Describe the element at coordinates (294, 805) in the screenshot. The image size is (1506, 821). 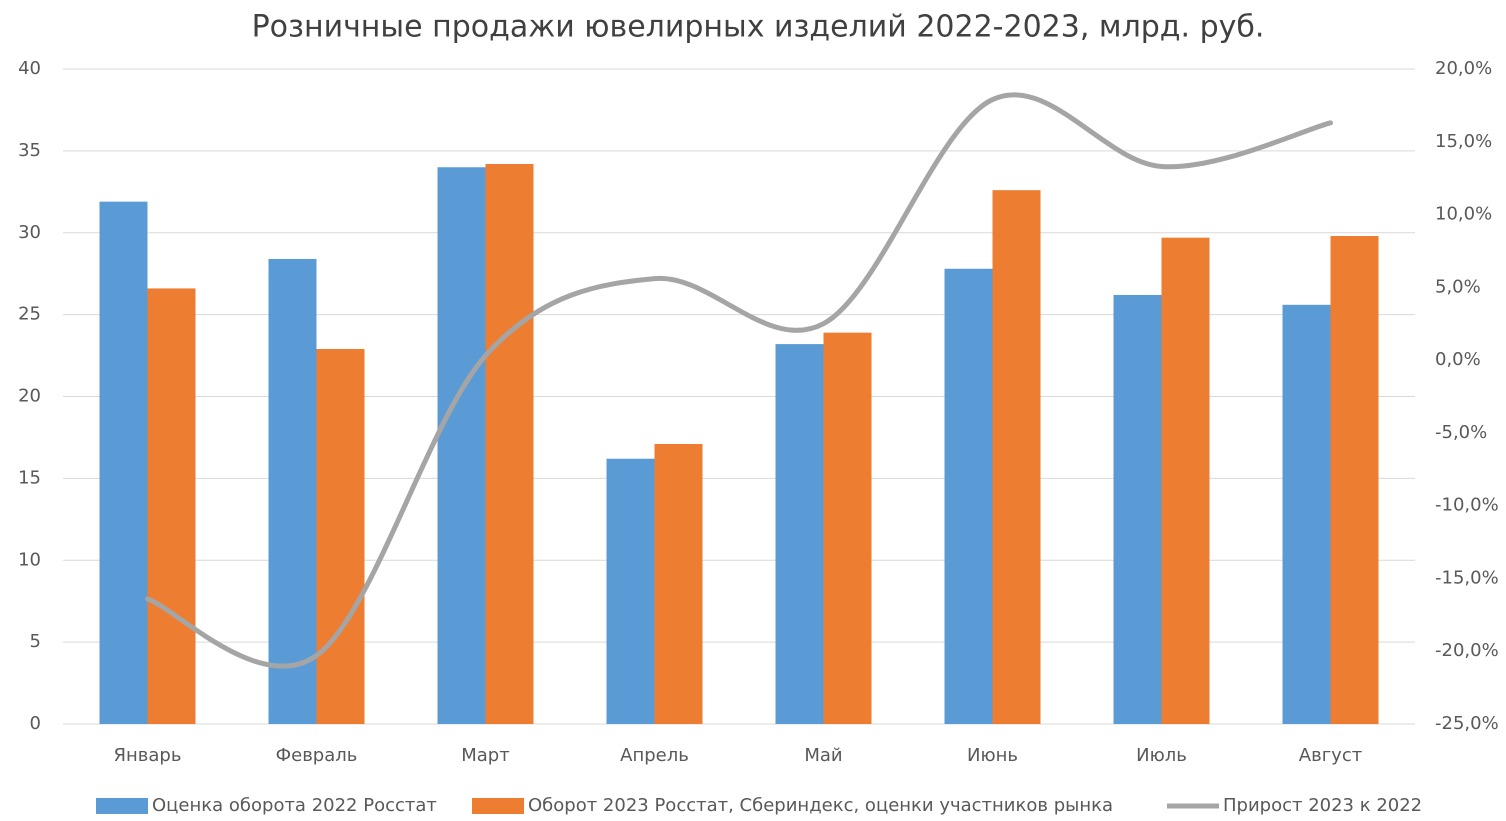
I see `legend-label: Оценка оборота 2022 Росстат` at that location.